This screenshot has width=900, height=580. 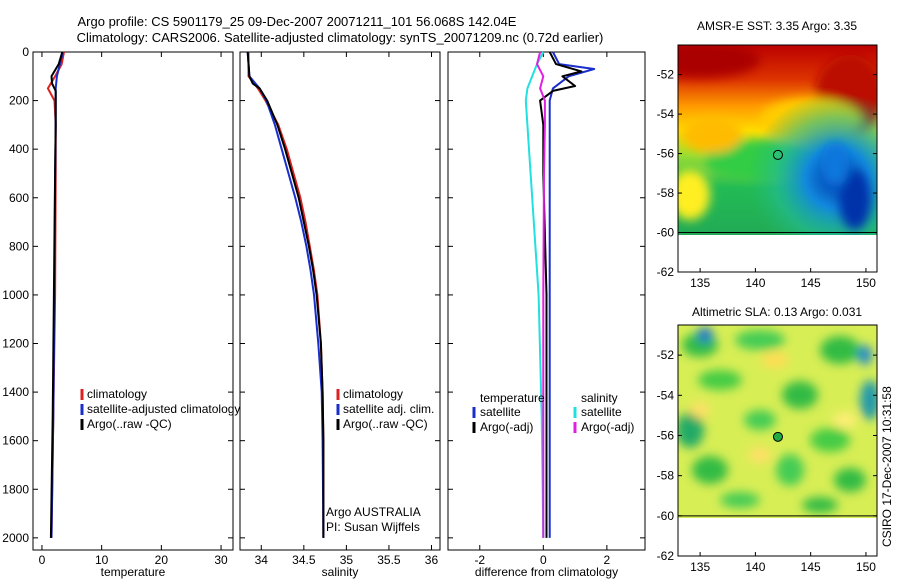 I want to click on diff-xtick-label: -2, so click(x=479, y=560).